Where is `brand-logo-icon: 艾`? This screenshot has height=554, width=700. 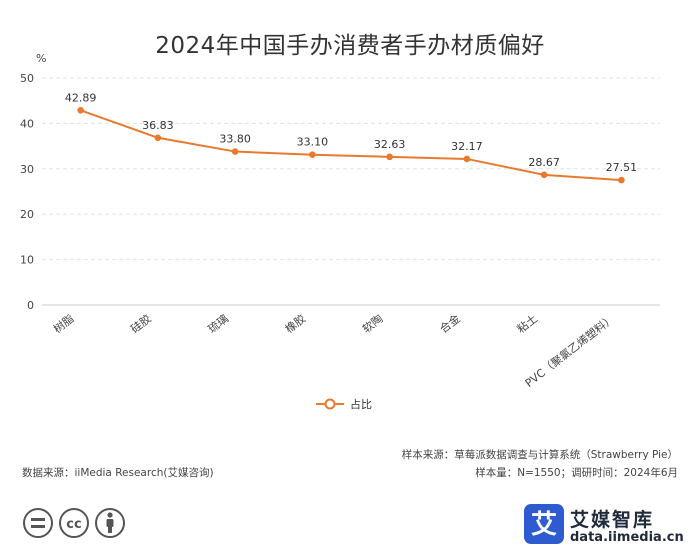 brand-logo-icon: 艾 is located at coordinates (544, 524).